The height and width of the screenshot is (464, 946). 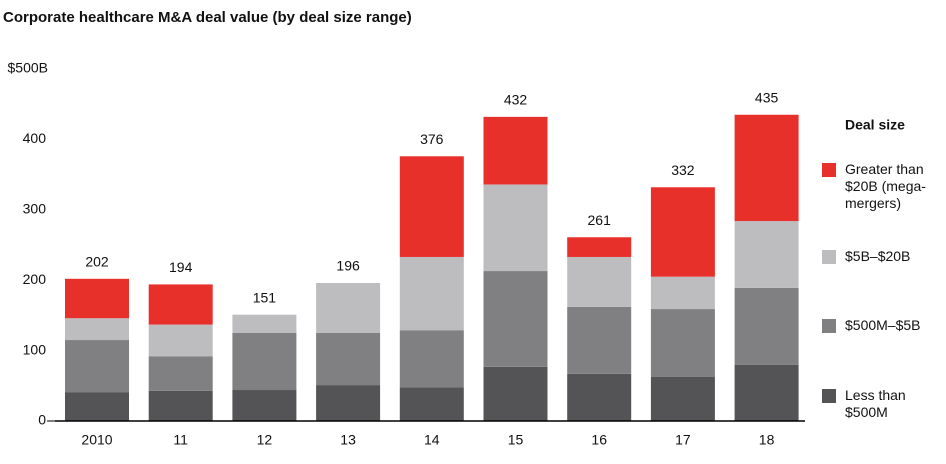 What do you see at coordinates (875, 125) in the screenshot?
I see `legend-title: Deal size` at bounding box center [875, 125].